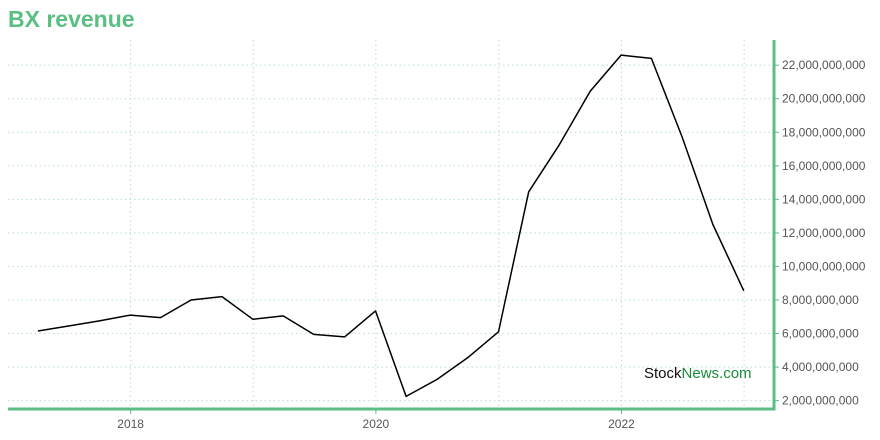 This screenshot has height=440, width=880. What do you see at coordinates (824, 199) in the screenshot?
I see `y-tick-label: 14,000,000,000` at bounding box center [824, 199].